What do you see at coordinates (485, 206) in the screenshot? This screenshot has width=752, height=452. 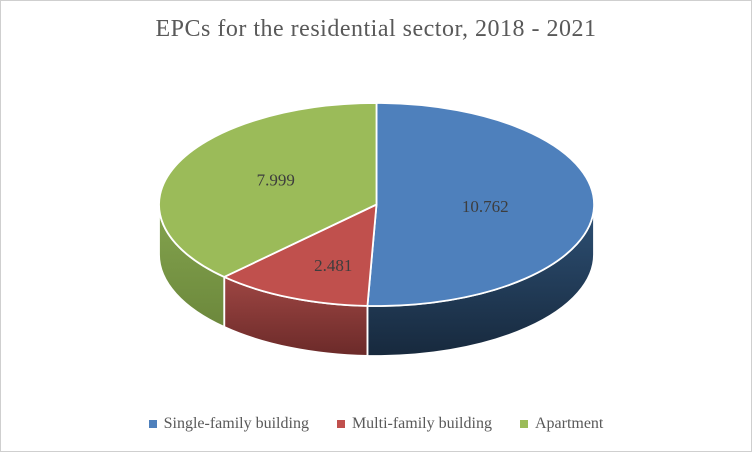 I see `data-label-single-family-building: 10.762` at bounding box center [485, 206].